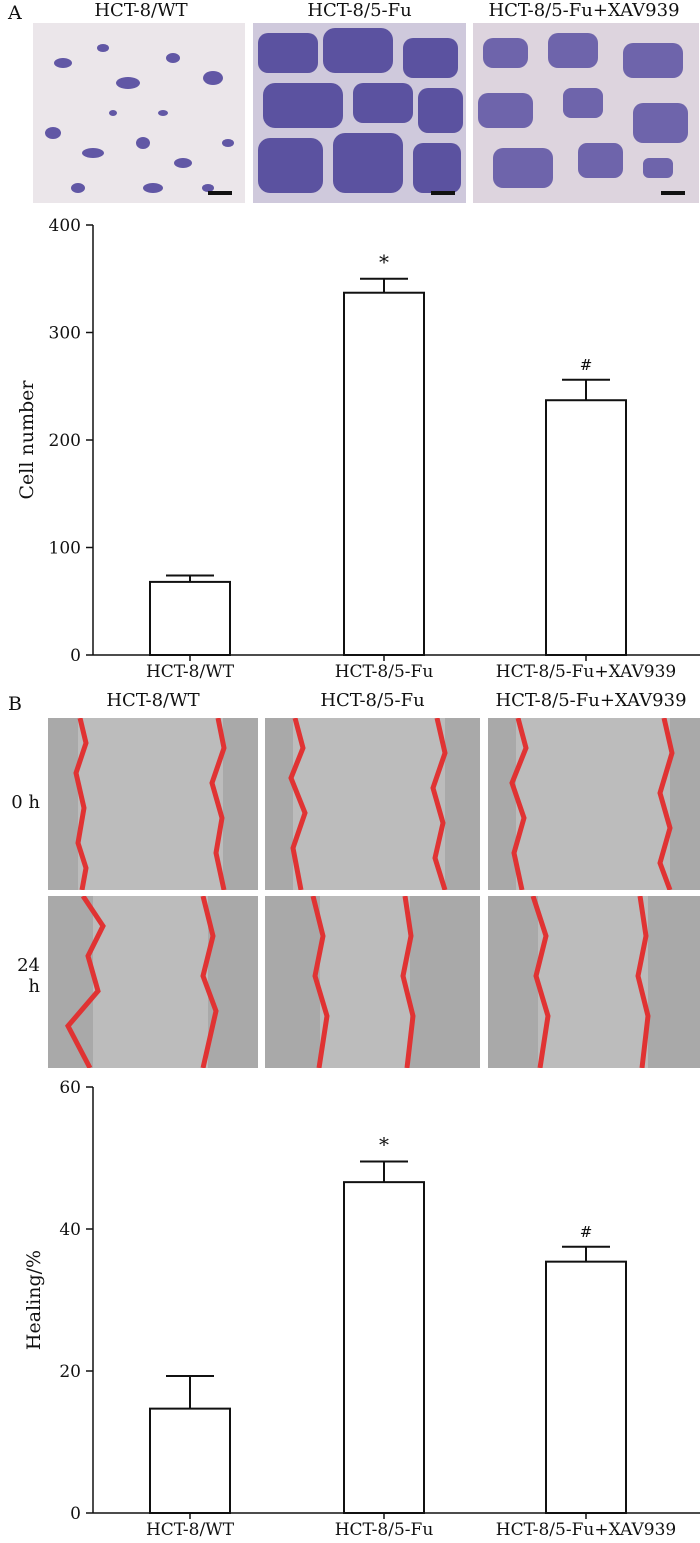  I want to click on y-tick-label: 400, so click(65, 226).